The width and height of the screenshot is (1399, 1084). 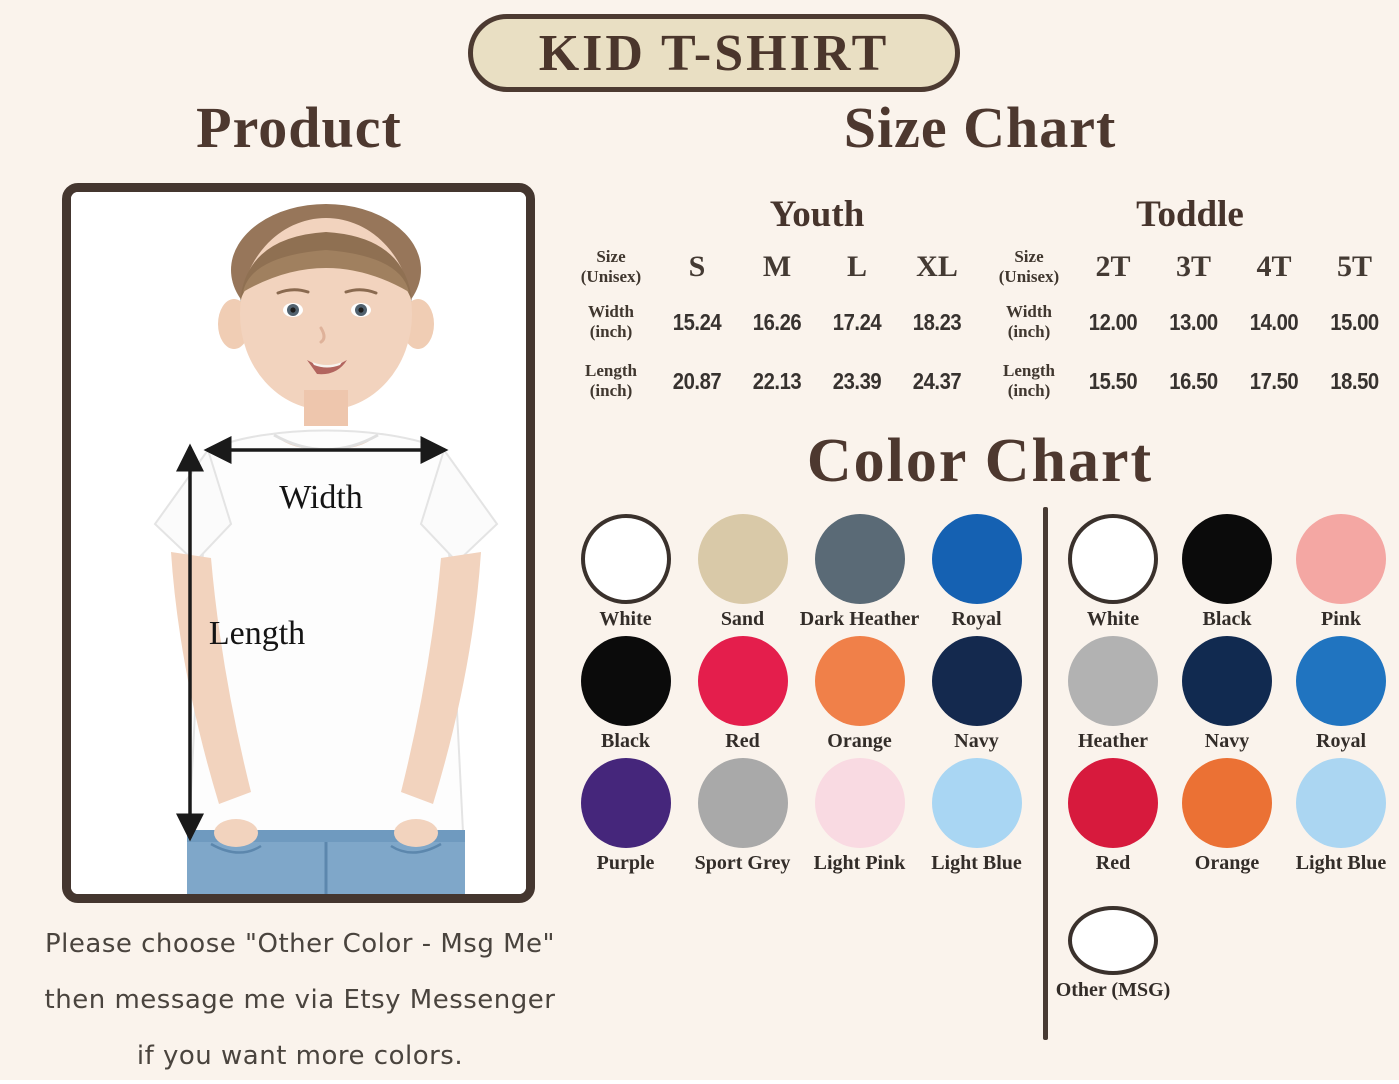 What do you see at coordinates (742, 697) in the screenshot?
I see `color-option: Red` at bounding box center [742, 697].